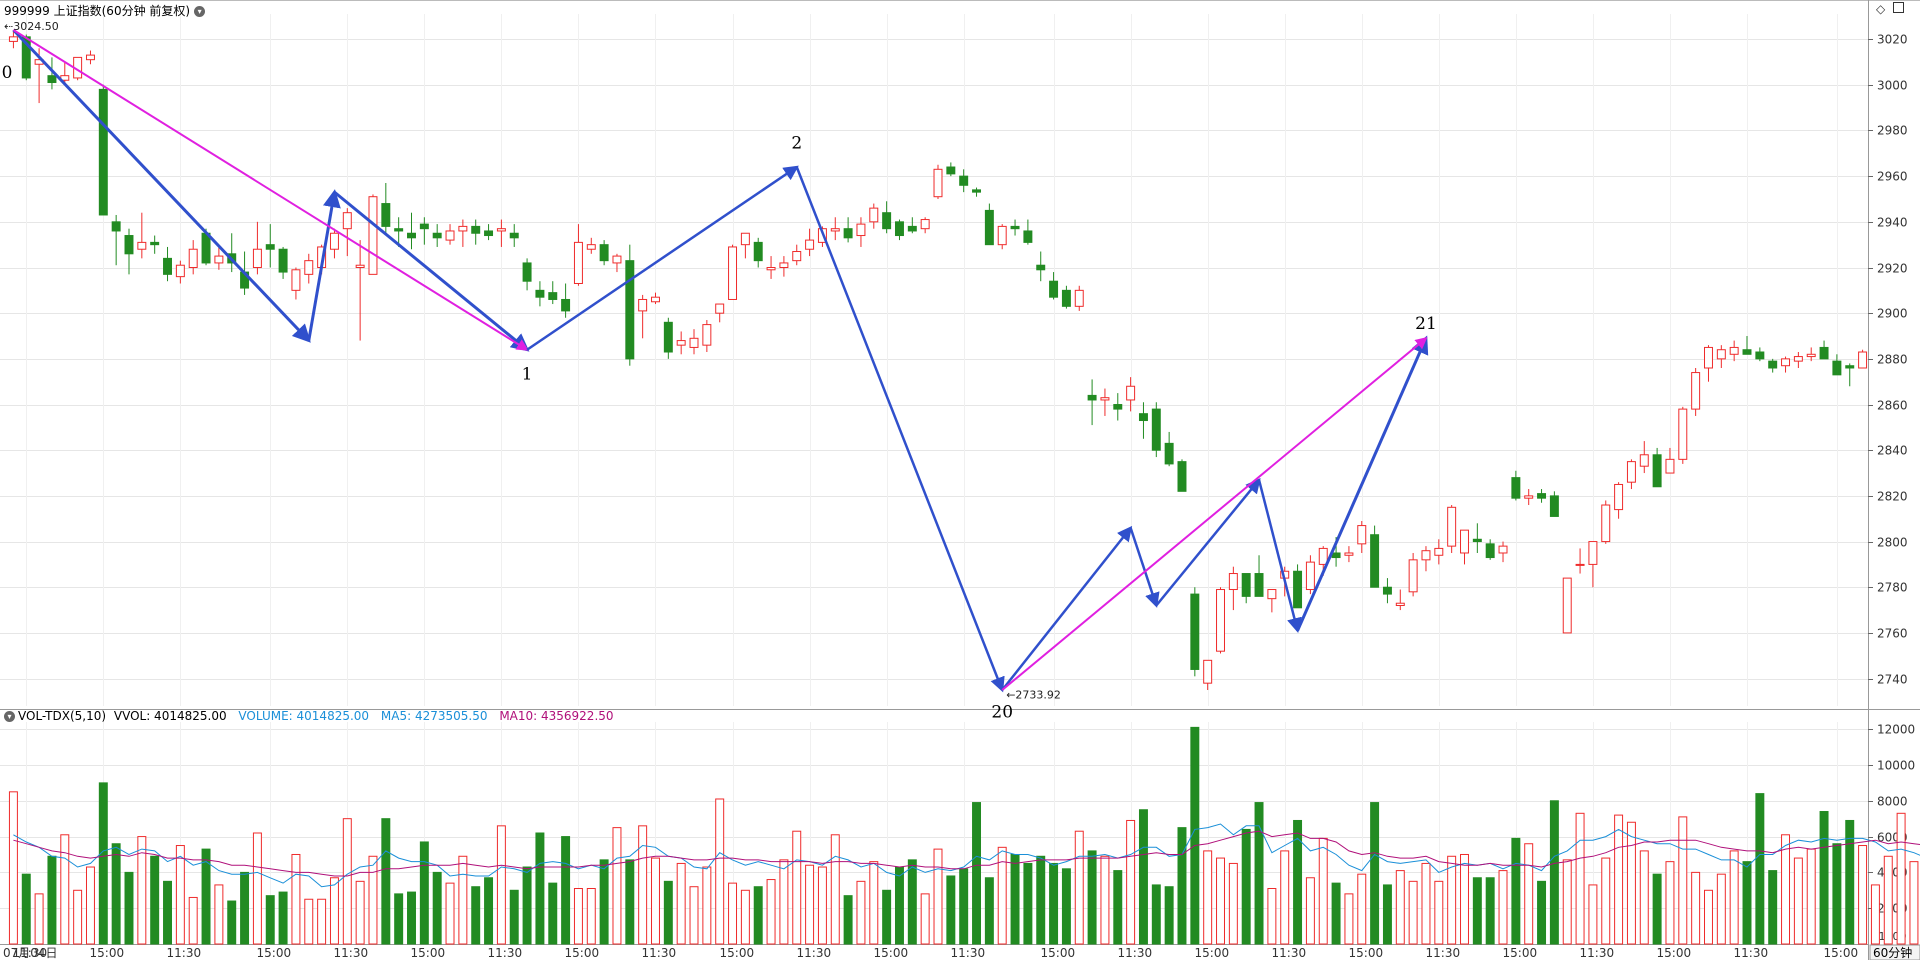 Image resolution: width=1920 pixels, height=964 pixels. Describe the element at coordinates (105, 10) in the screenshot. I see `main-chart-header: 999999 上证指数(60分钟 前复权) ▾` at that location.